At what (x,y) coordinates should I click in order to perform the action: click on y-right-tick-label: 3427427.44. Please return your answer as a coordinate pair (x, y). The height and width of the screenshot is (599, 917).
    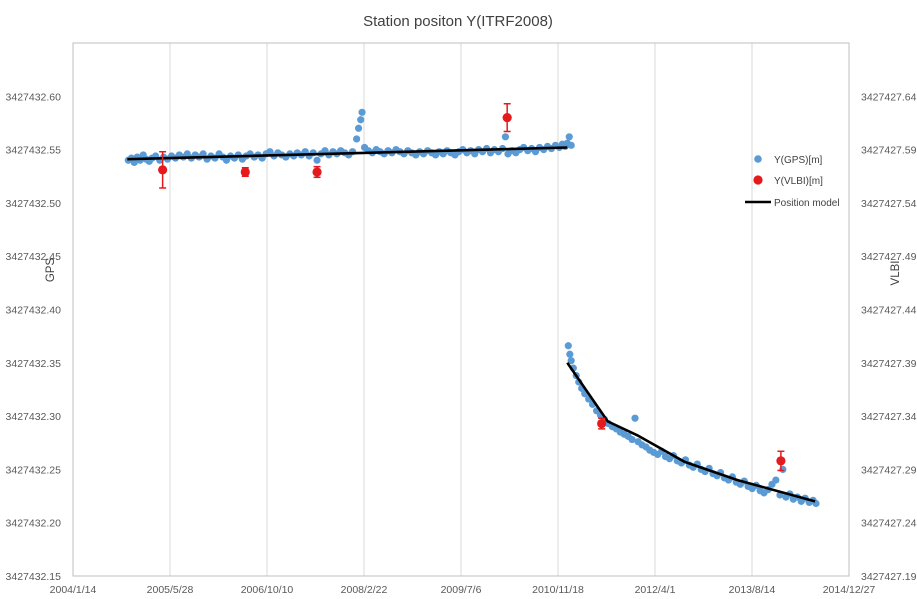
    Looking at the image, I should click on (889, 311).